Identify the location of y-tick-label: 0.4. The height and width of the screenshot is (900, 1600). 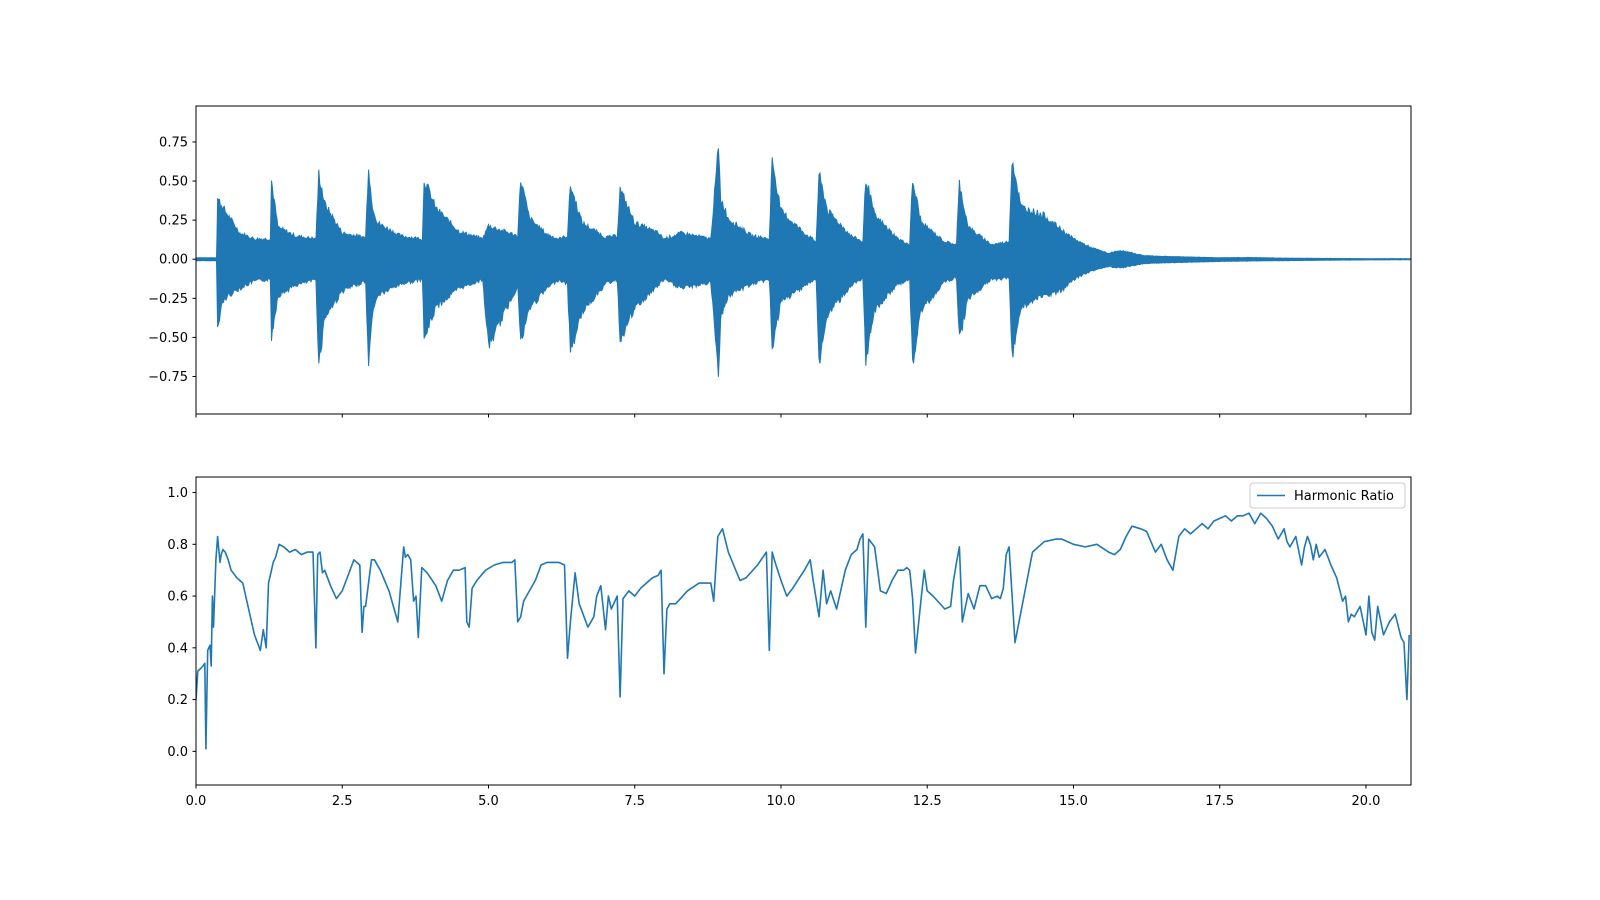
(177, 648).